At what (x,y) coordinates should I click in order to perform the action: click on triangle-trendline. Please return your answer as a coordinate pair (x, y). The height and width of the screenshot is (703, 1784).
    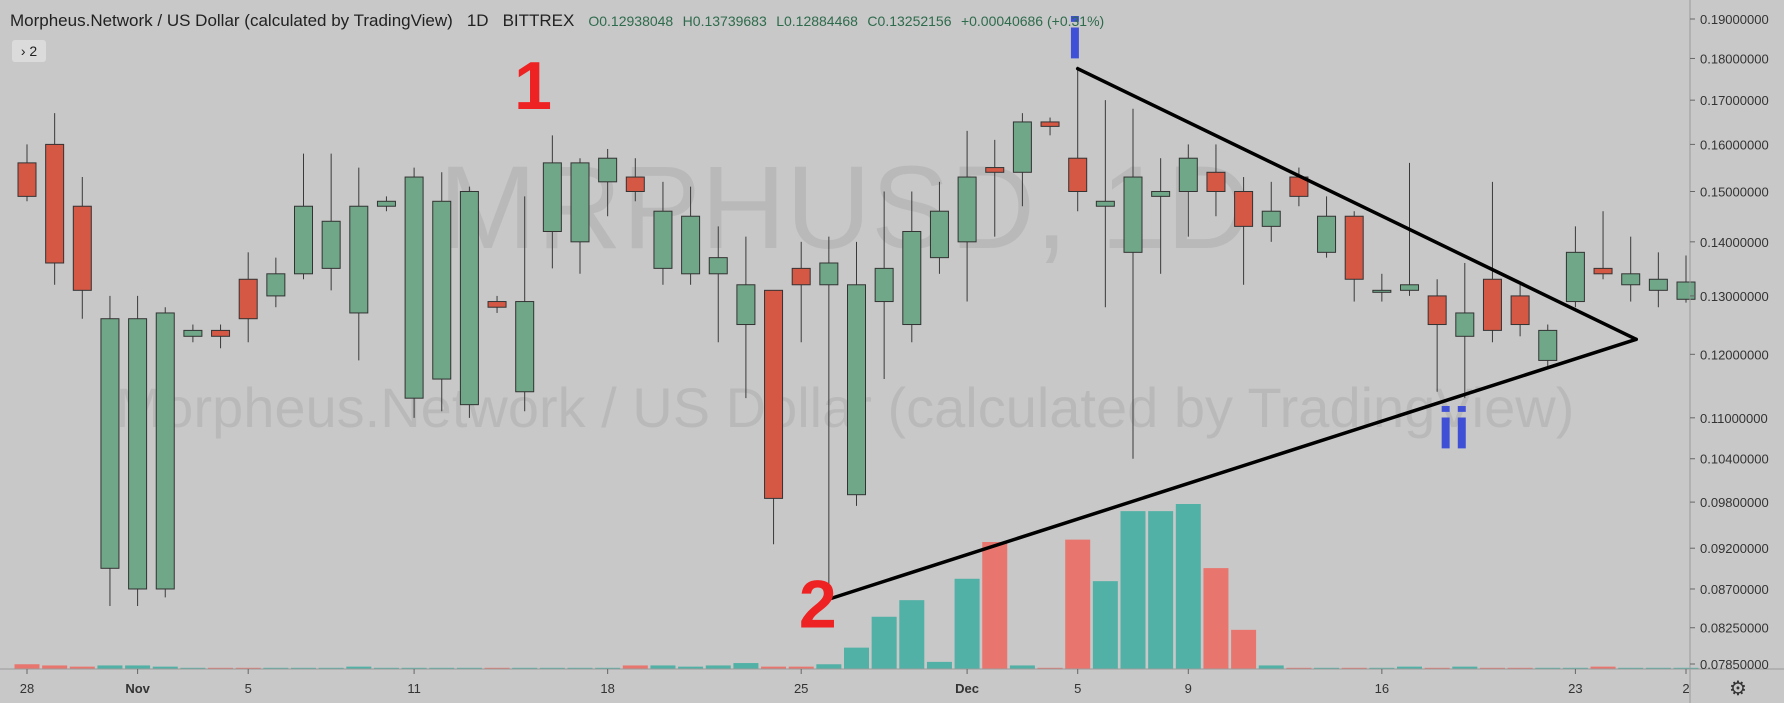
    Looking at the image, I should click on (1356, 204).